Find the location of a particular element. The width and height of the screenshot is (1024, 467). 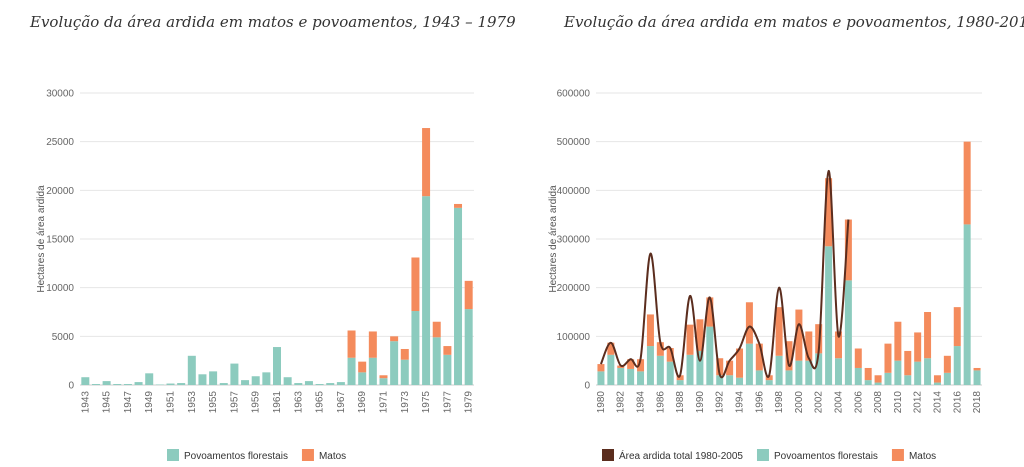

x-tick-label: 1984 is located at coordinates (641, 402).